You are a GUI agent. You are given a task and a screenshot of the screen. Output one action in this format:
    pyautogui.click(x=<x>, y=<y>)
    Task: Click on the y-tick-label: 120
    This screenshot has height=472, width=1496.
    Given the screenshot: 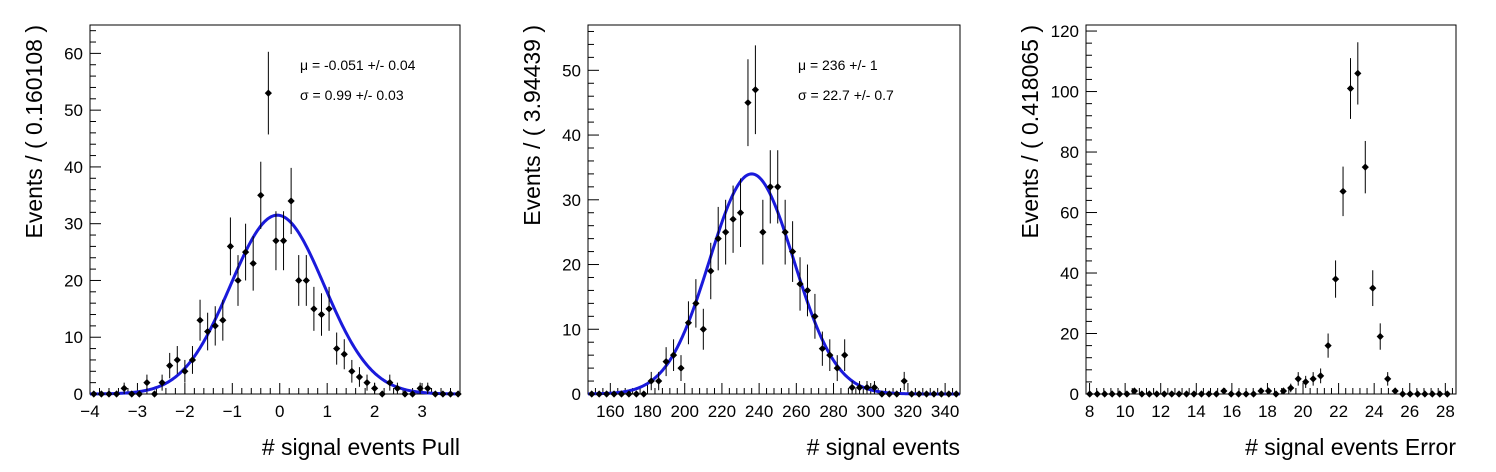 What is the action you would take?
    pyautogui.click(x=1065, y=31)
    